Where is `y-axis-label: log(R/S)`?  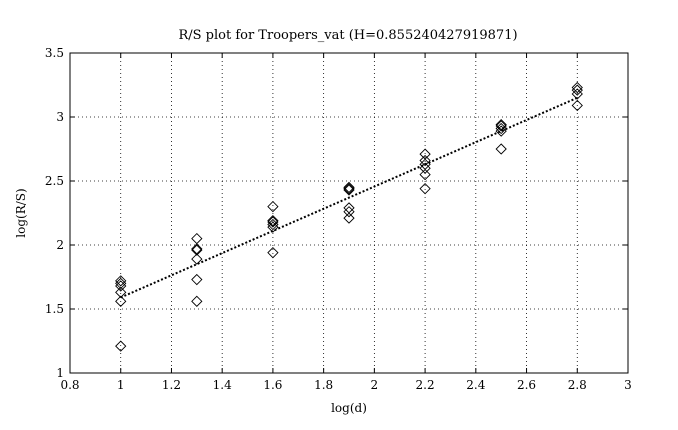
y-axis-label: log(R/S) is located at coordinates (21, 212).